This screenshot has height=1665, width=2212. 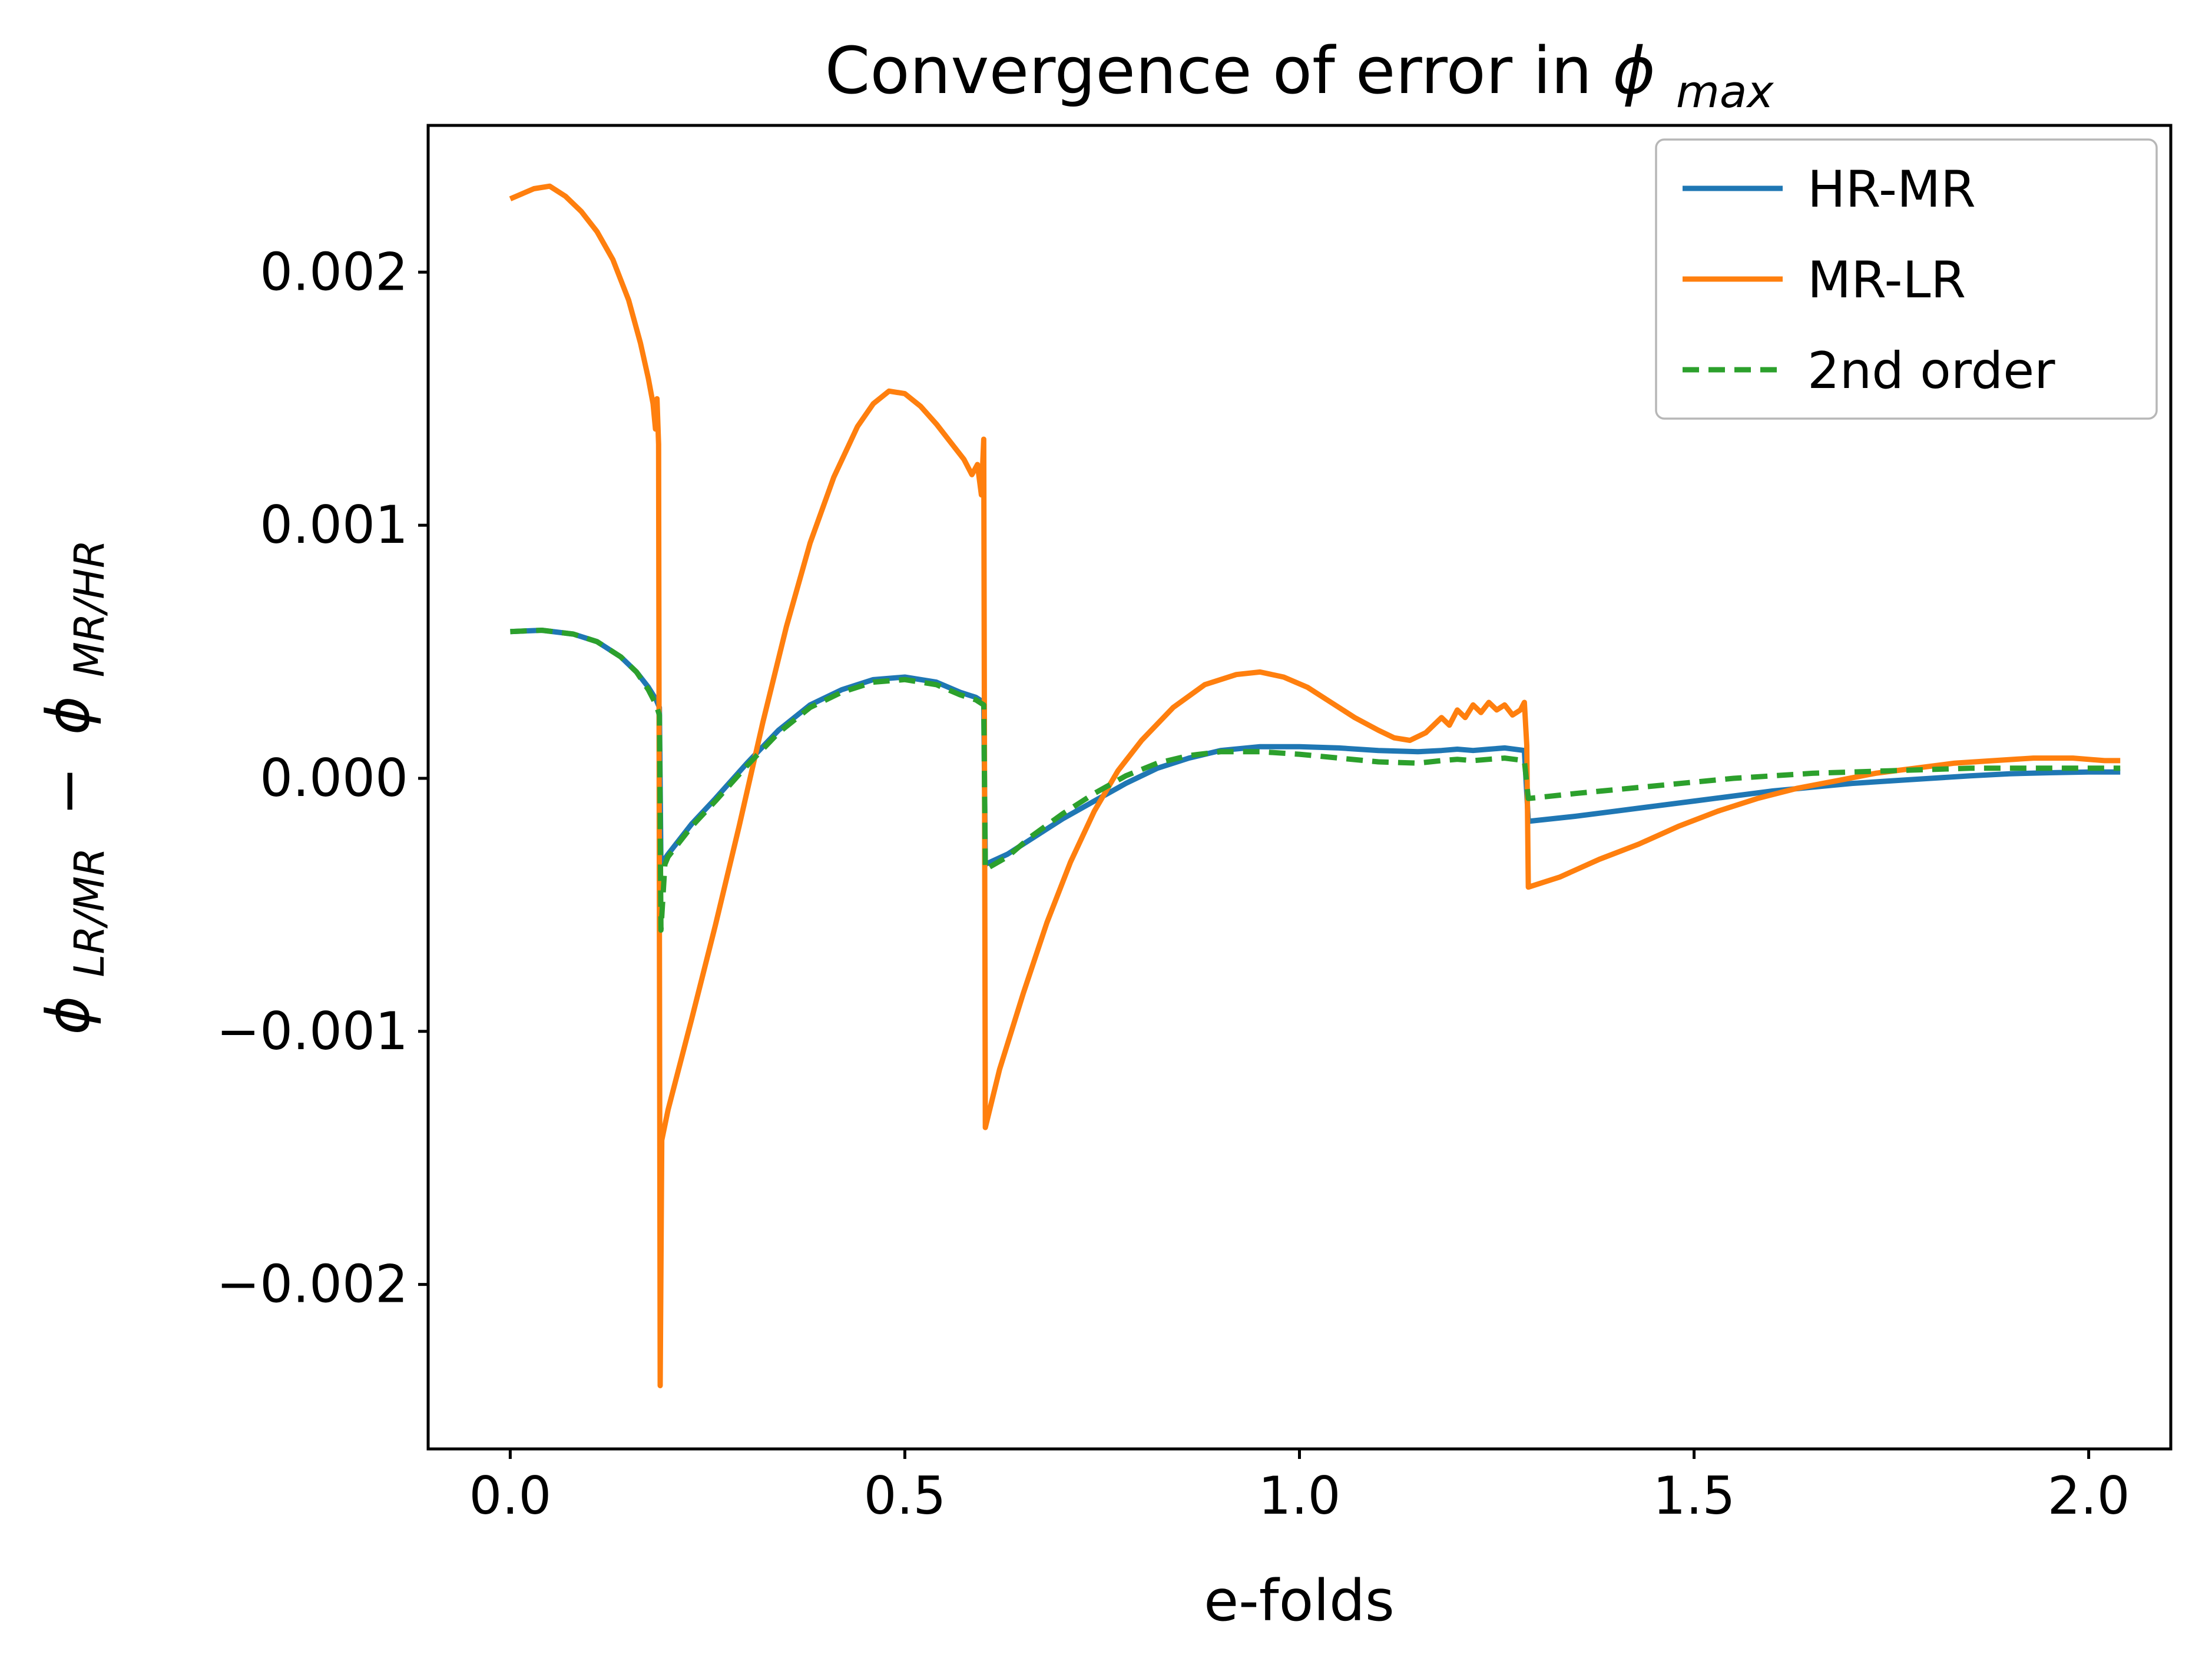 What do you see at coordinates (1886, 280) in the screenshot?
I see `legend-label-mr-lr: MR-LR` at bounding box center [1886, 280].